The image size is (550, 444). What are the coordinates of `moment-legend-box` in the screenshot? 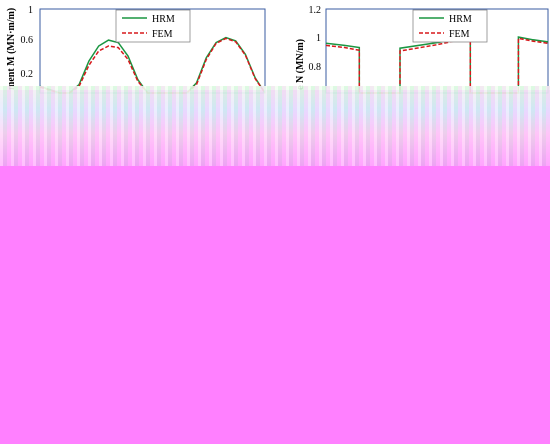 It's located at (153, 26).